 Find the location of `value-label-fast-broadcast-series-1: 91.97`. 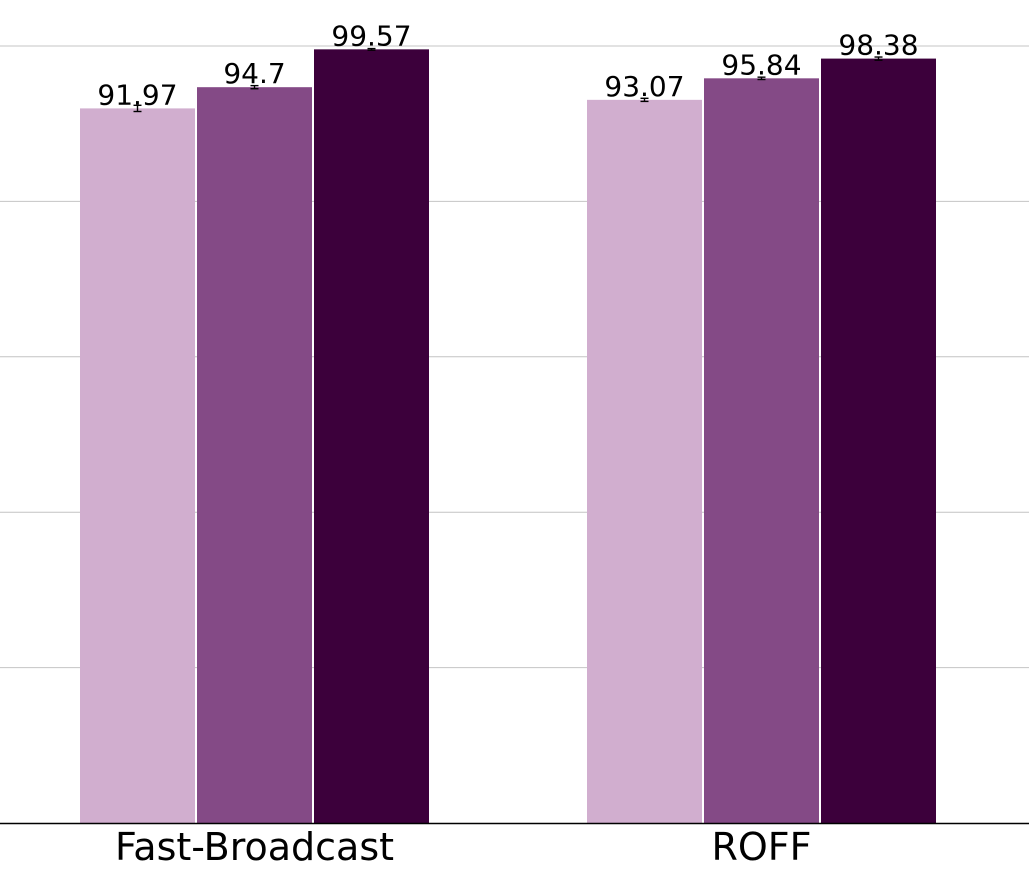

value-label-fast-broadcast-series-1: 91.97 is located at coordinates (137, 94).